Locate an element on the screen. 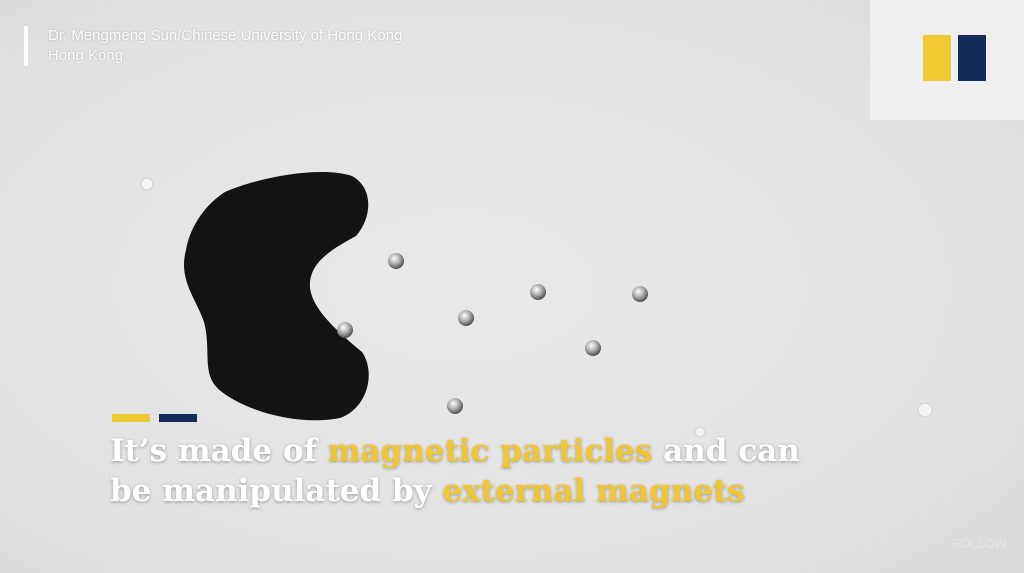 Image resolution: width=1024 pixels, height=573 pixels. caption-highlight: magnetic particles is located at coordinates (490, 451).